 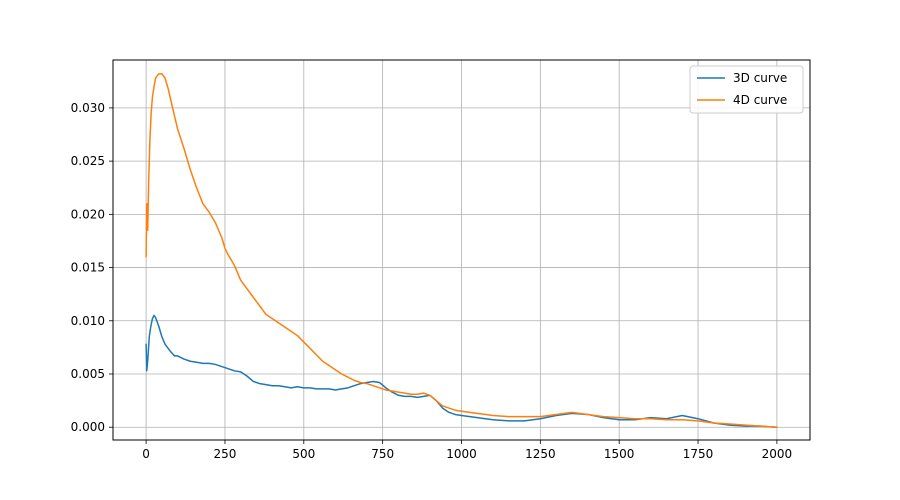 I want to click on x-tick-label: 2000, so click(x=777, y=454).